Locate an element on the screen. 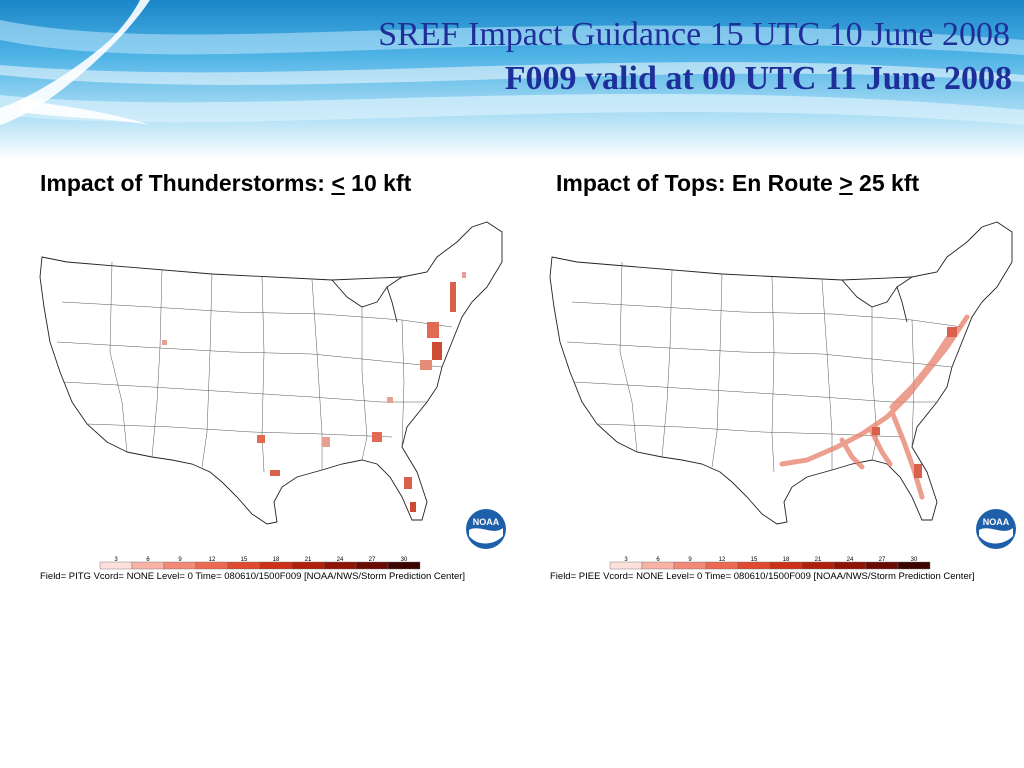  left-legend-label: 21 is located at coordinates (308, 560).